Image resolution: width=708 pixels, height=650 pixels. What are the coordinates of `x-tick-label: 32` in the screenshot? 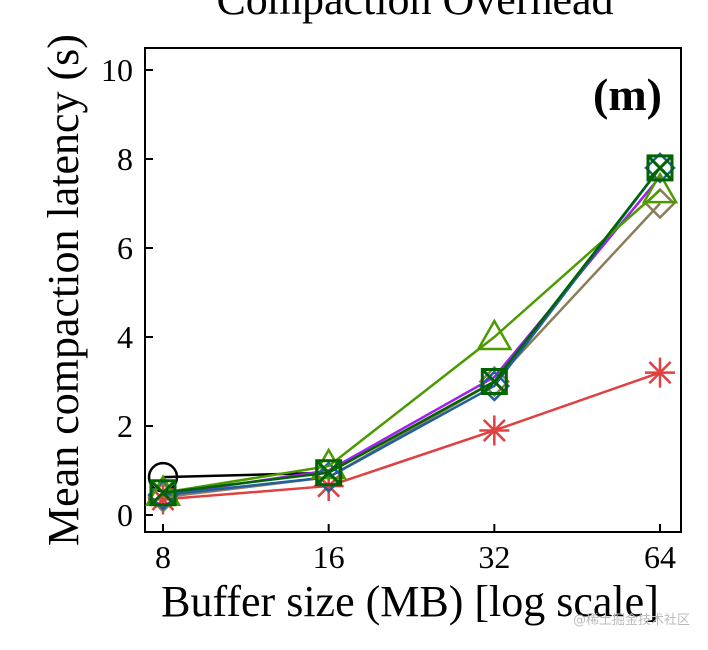 It's located at (494, 557).